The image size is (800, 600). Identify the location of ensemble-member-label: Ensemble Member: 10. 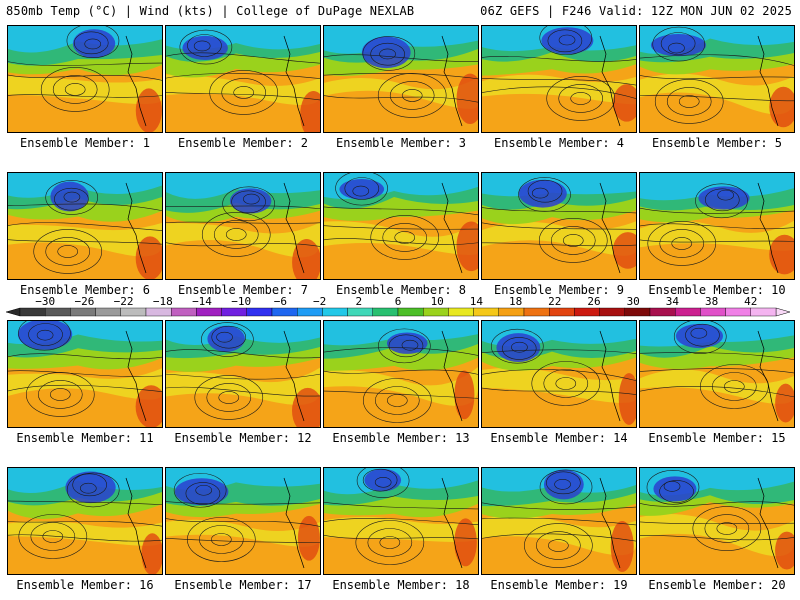
(717, 290).